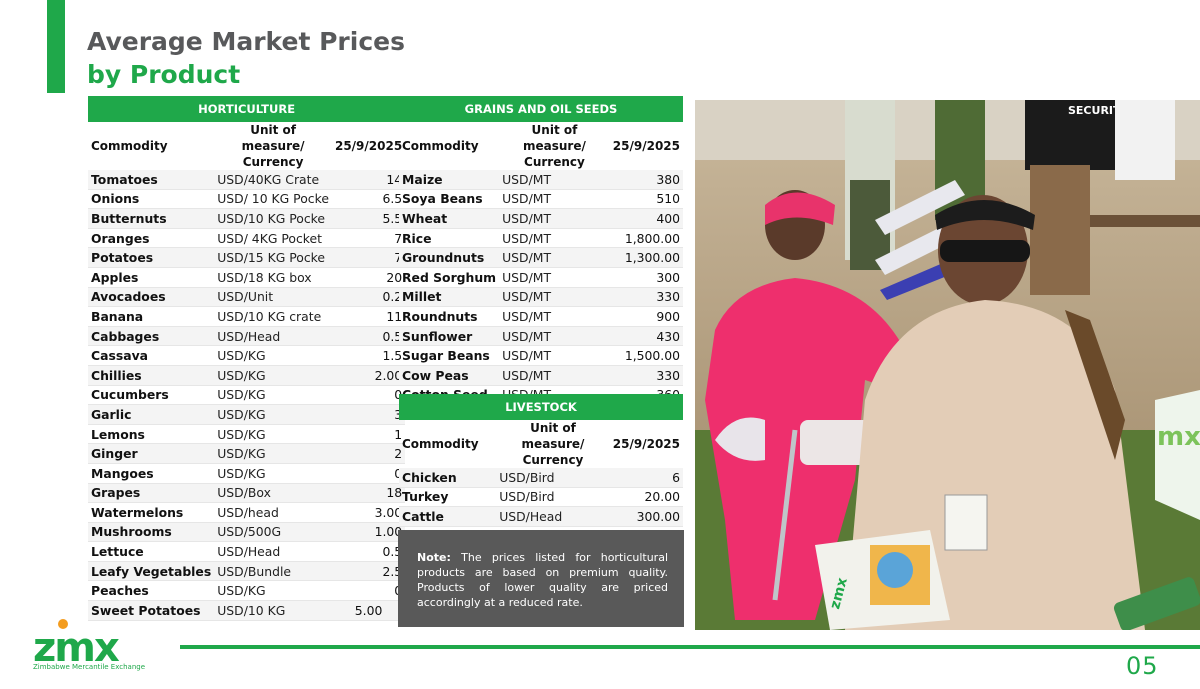  I want to click on commodity-cell: Oranges, so click(151, 238).